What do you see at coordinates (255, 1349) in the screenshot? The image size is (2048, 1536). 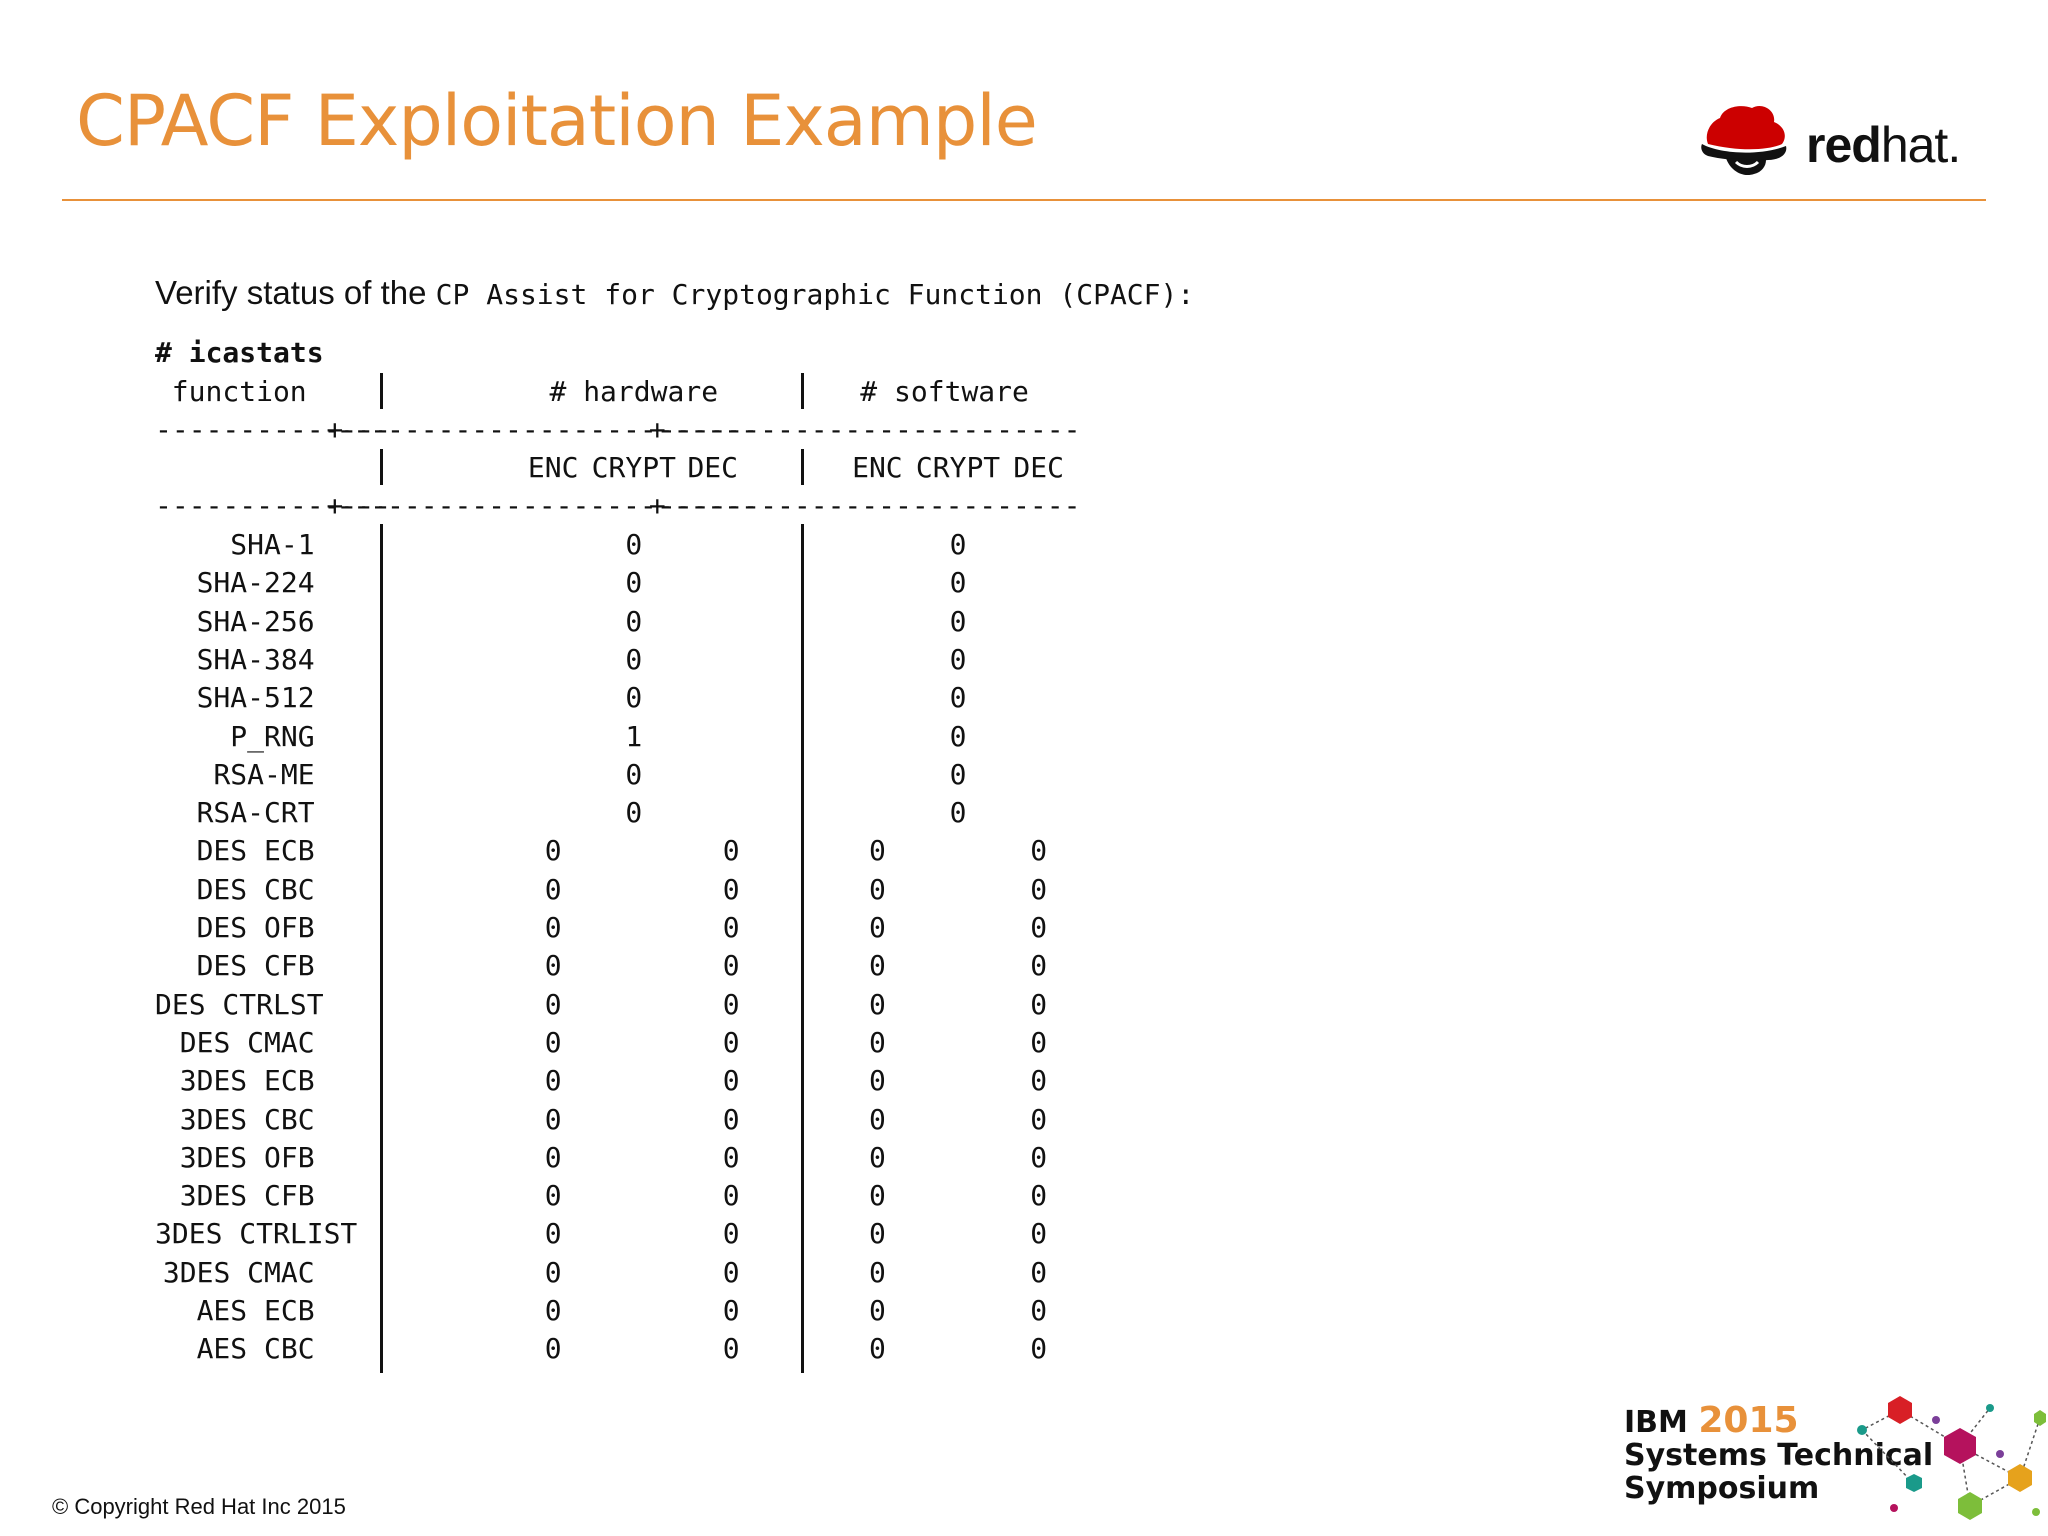 I see `function-name: AES CBC` at bounding box center [255, 1349].